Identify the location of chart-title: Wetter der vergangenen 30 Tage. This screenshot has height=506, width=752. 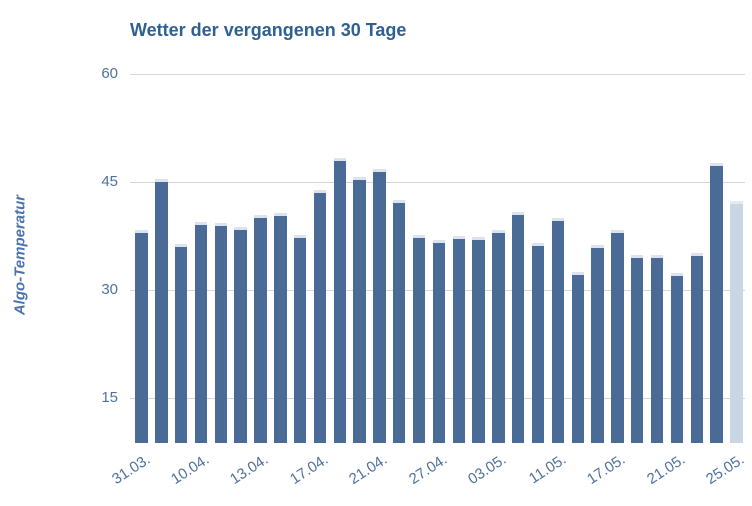
(268, 30).